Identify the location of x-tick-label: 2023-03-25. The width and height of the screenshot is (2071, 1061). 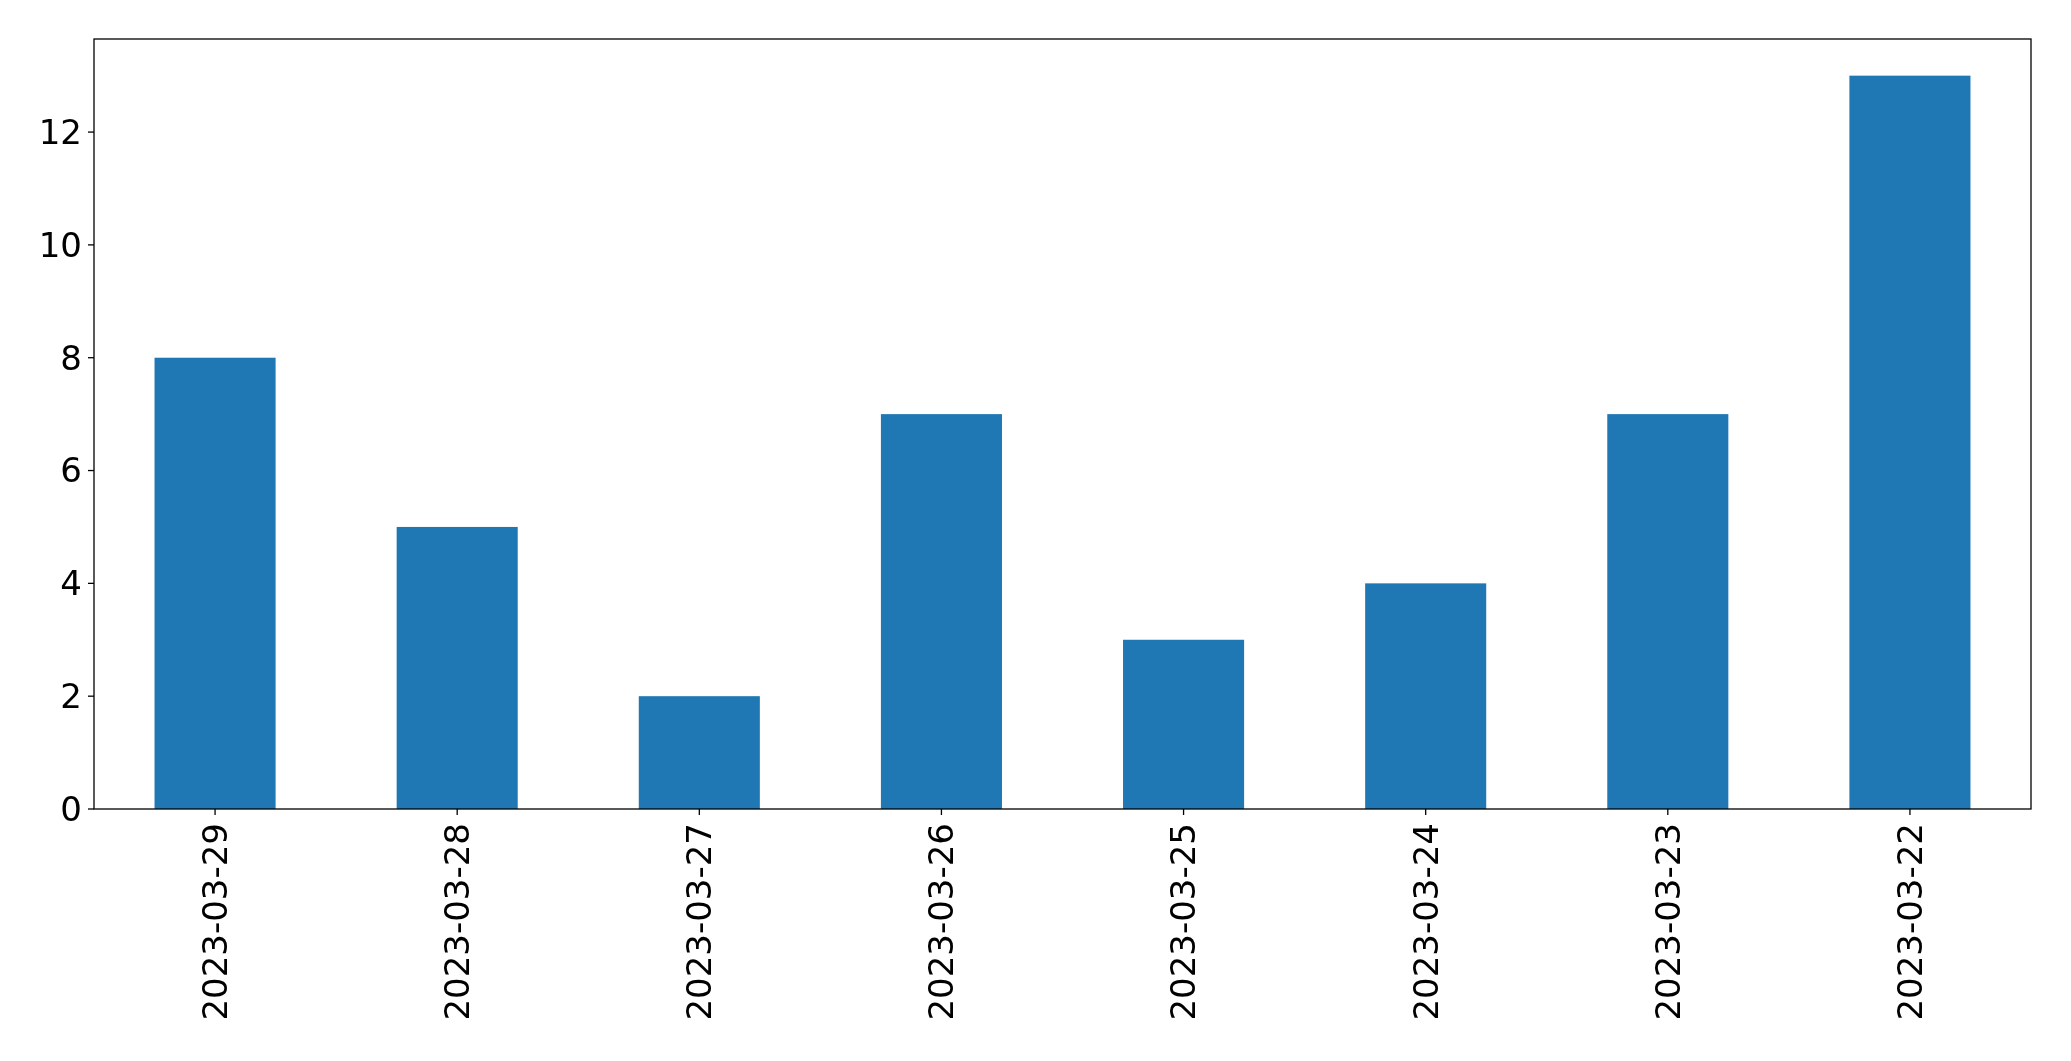
(1183, 922).